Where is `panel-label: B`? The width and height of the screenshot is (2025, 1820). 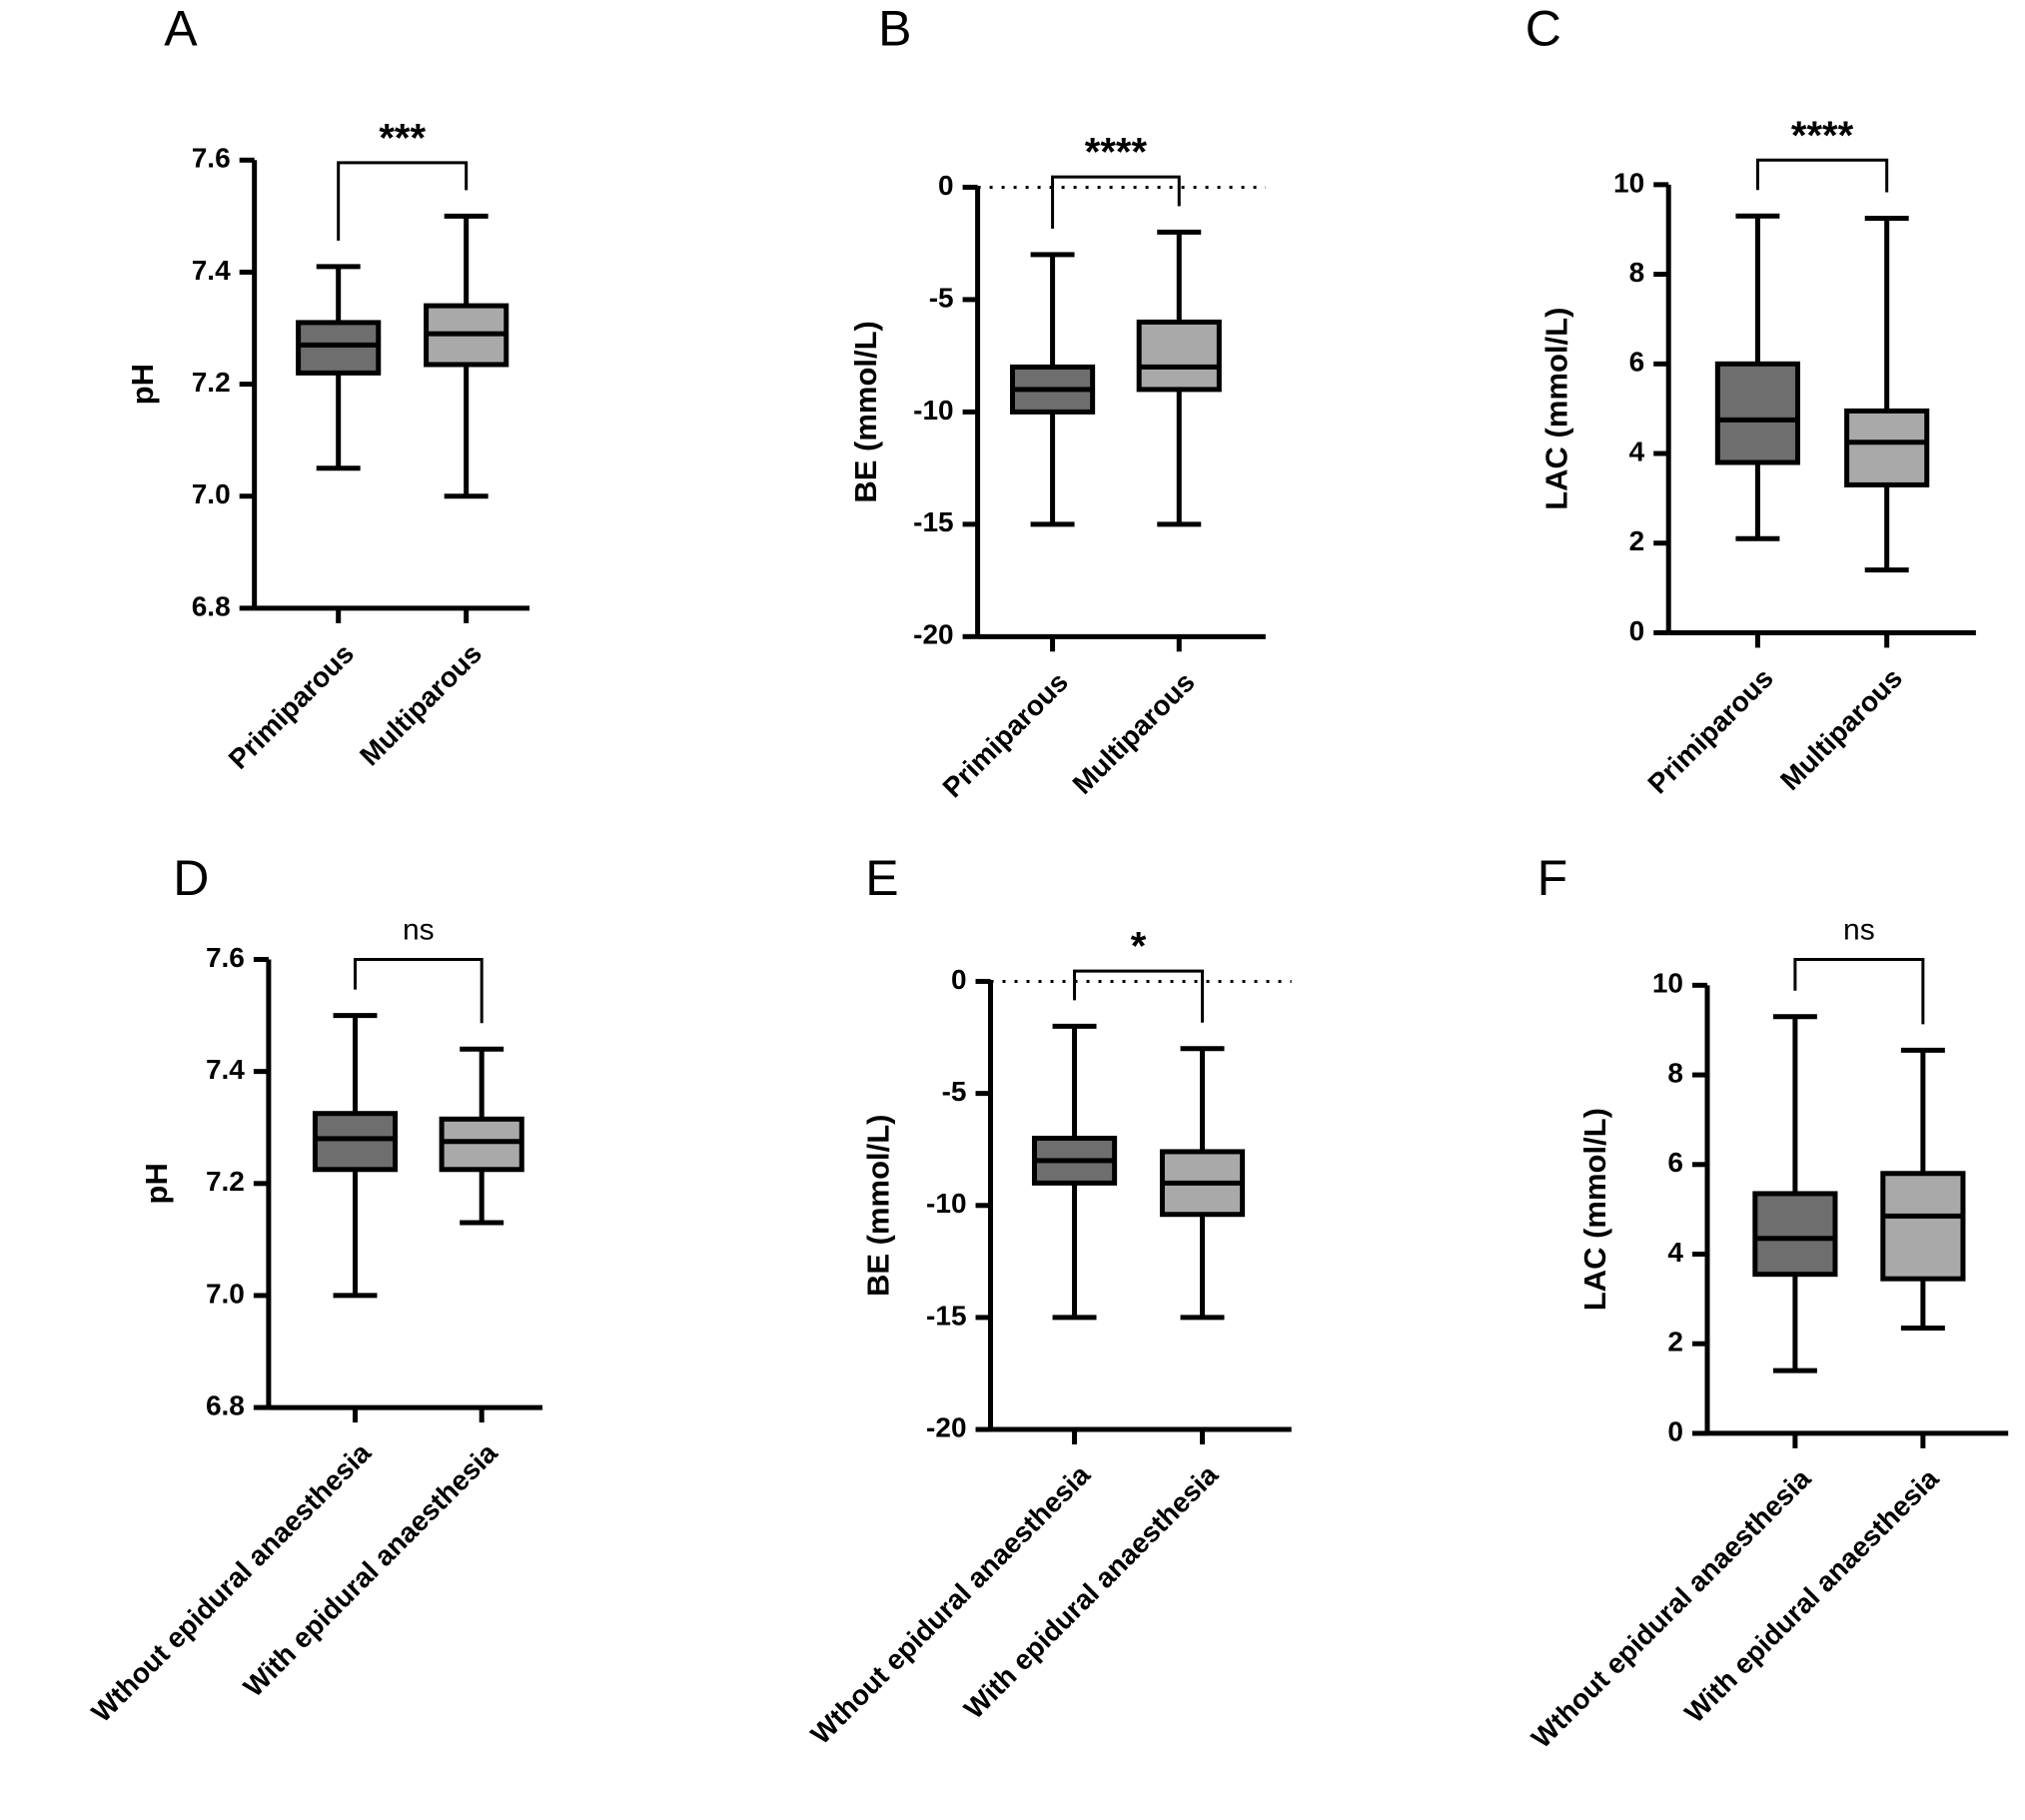
panel-label: B is located at coordinates (894, 29).